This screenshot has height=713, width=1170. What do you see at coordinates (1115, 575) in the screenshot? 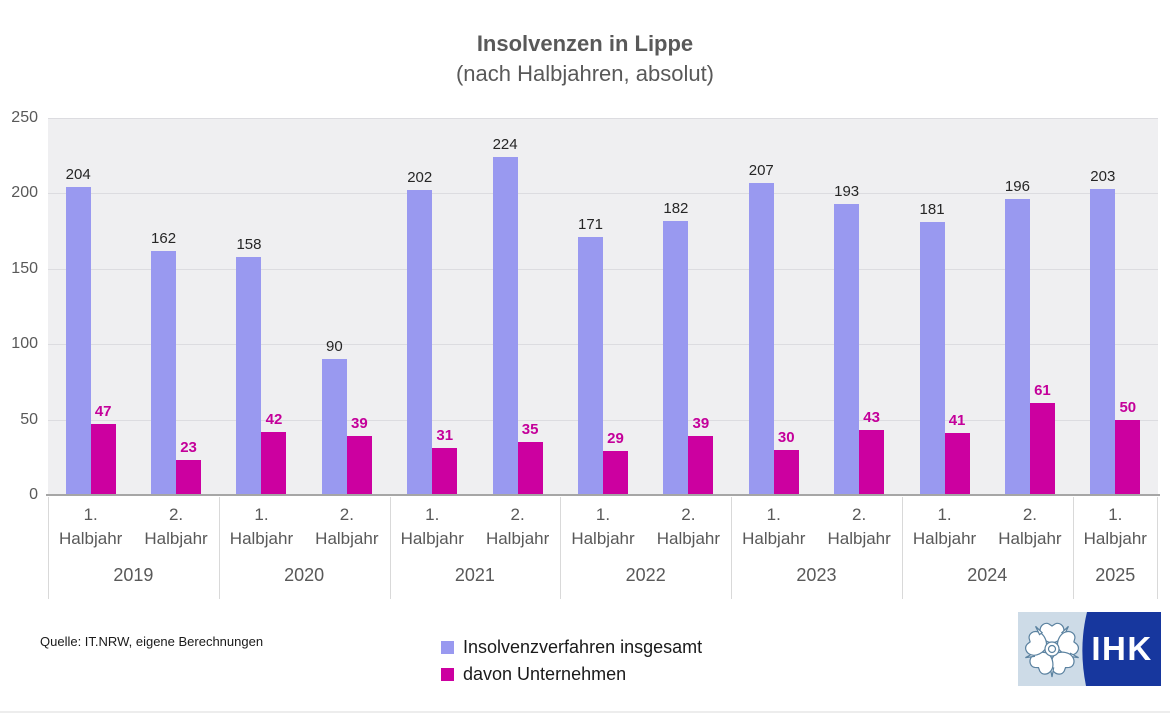
I see `year-label: 2025` at bounding box center [1115, 575].